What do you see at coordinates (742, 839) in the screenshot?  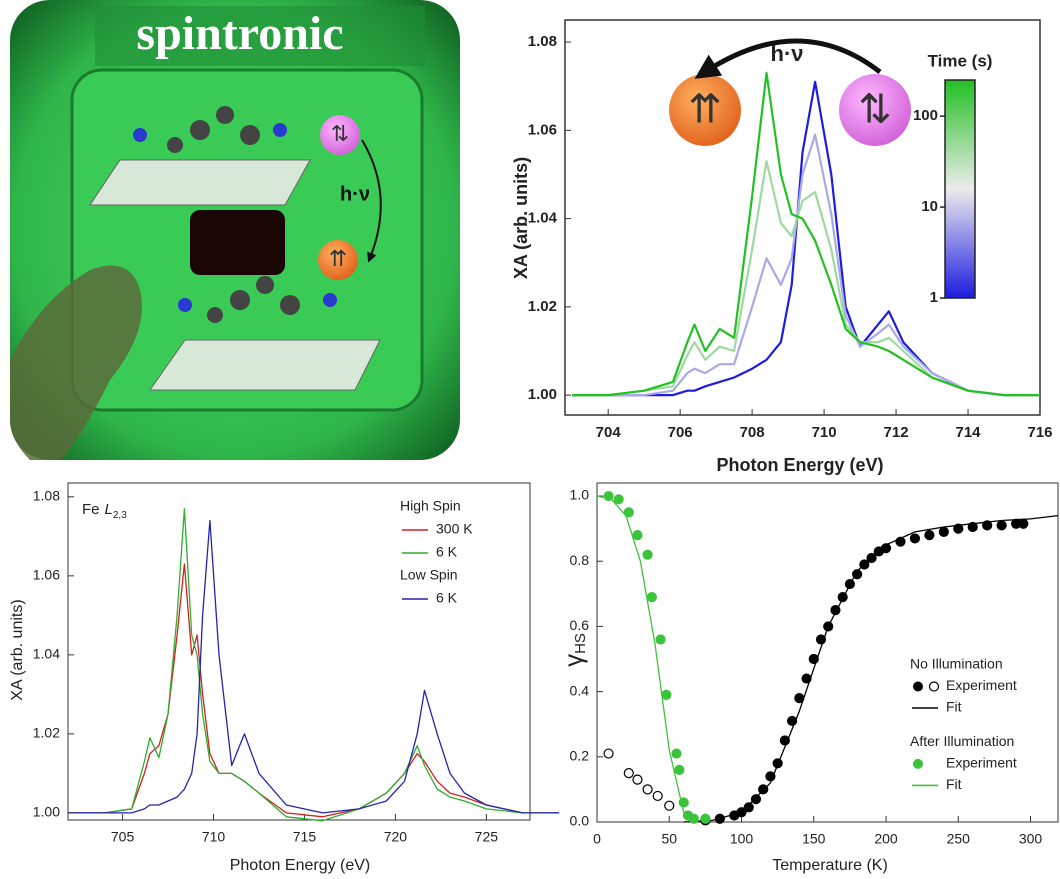 I see `x-tick-label: 100` at bounding box center [742, 839].